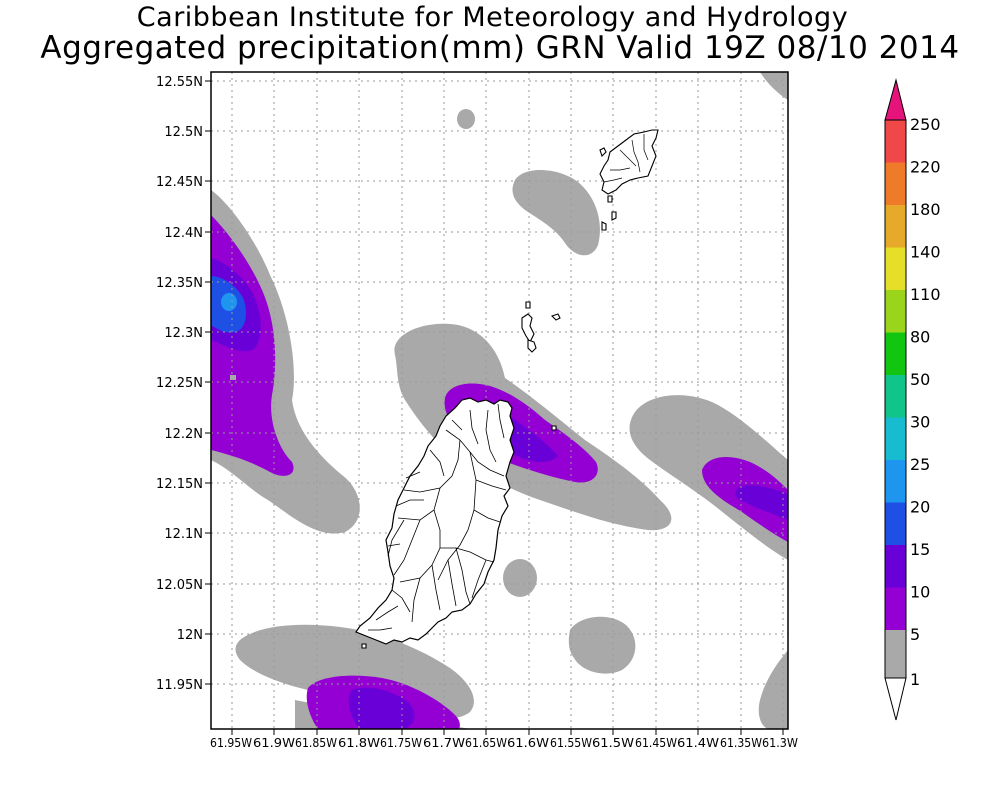 The width and height of the screenshot is (1000, 800). I want to click on lon-label: 61.75W, so click(401, 743).